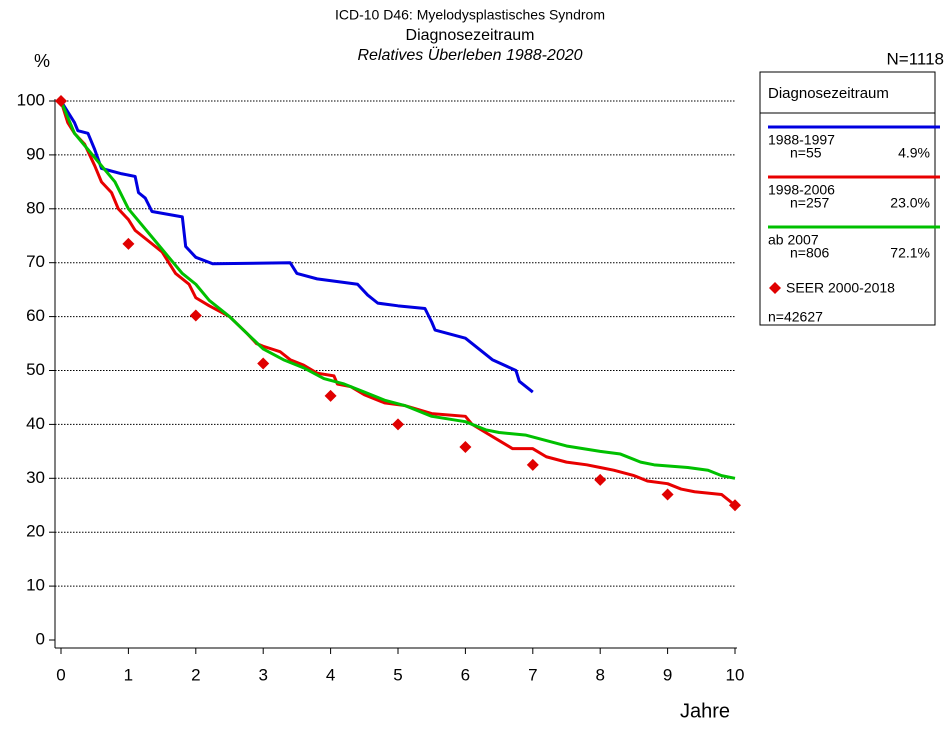 Image resolution: width=948 pixels, height=731 pixels. I want to click on legend-count: n=257, so click(810, 203).